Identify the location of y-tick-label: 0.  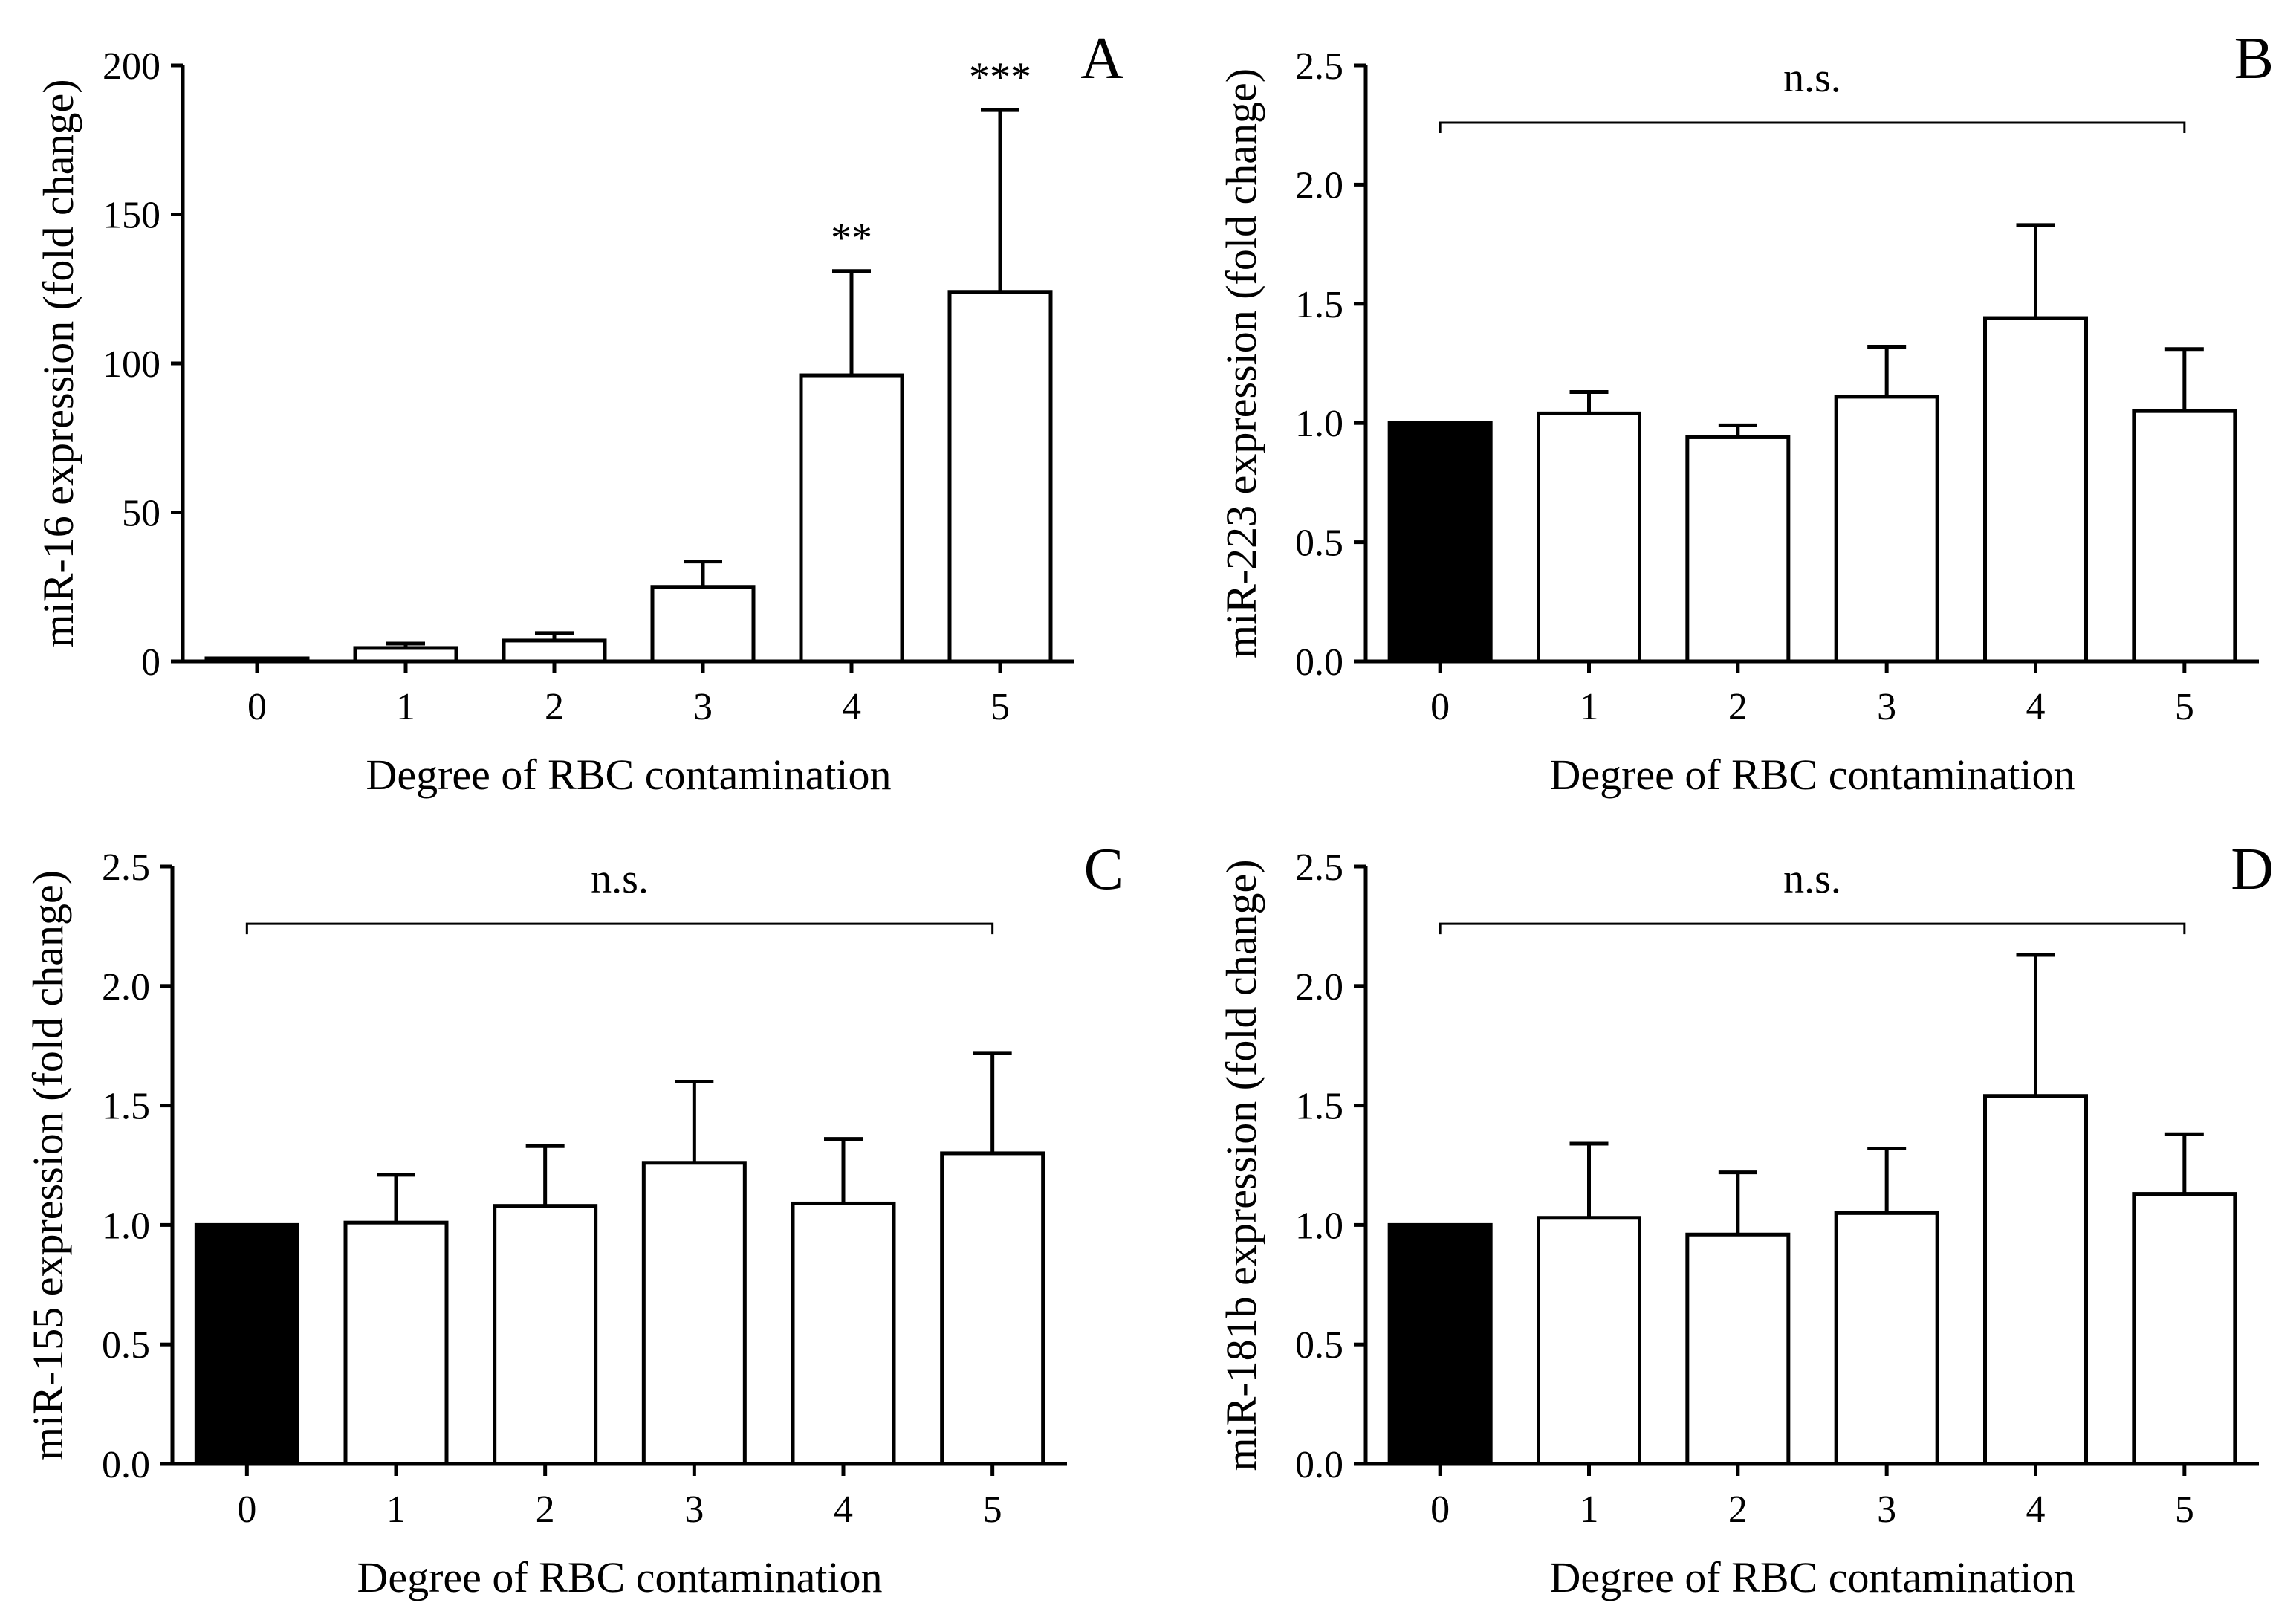
(150, 662).